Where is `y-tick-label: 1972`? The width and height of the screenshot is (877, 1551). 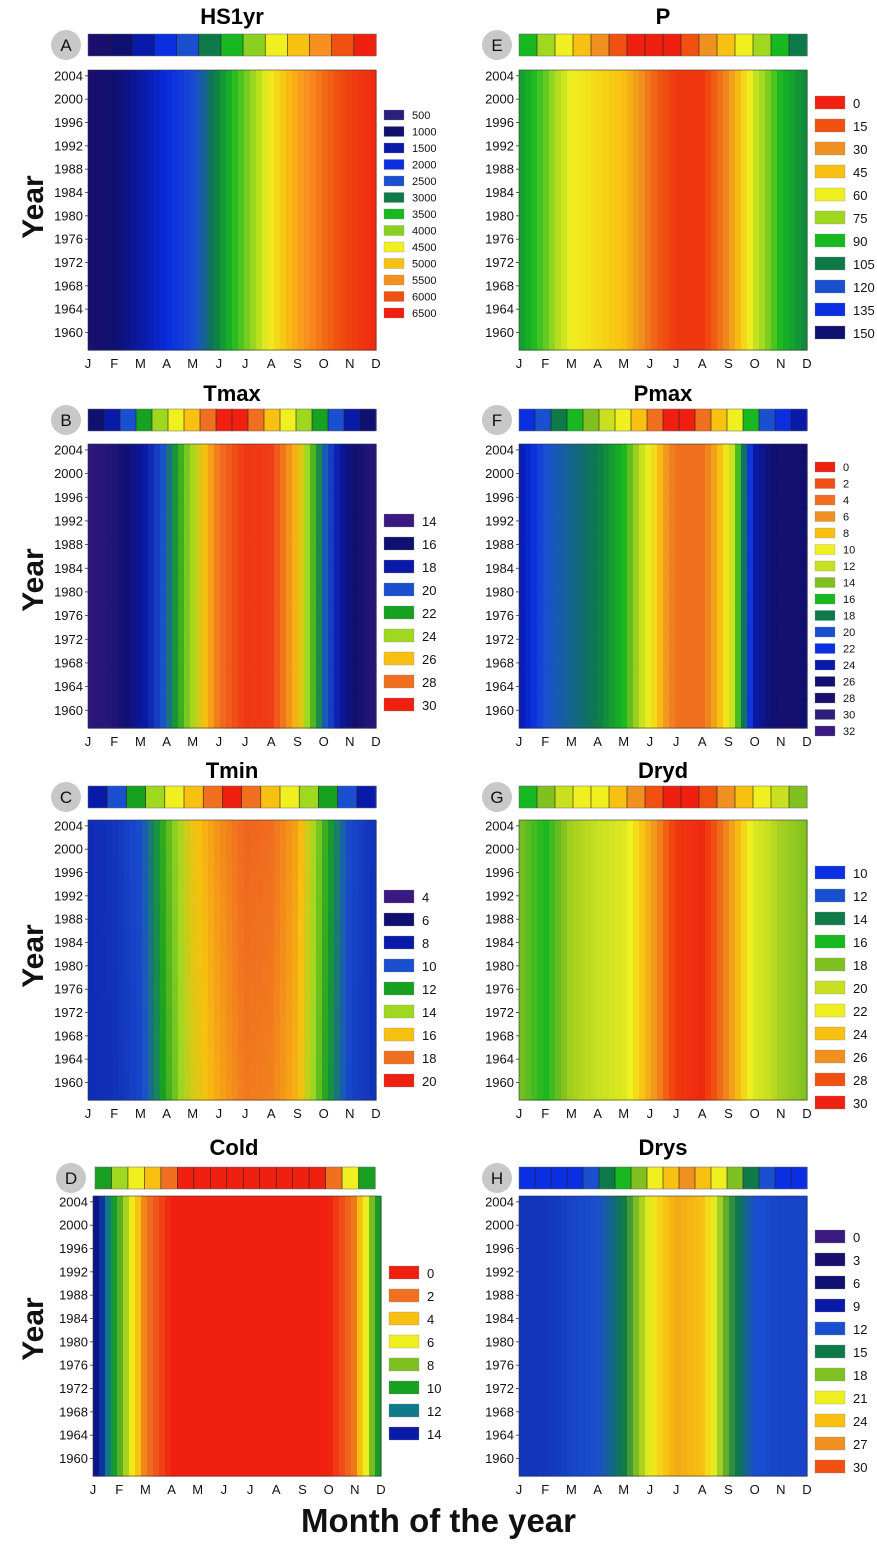
y-tick-label: 1972 is located at coordinates (68, 639).